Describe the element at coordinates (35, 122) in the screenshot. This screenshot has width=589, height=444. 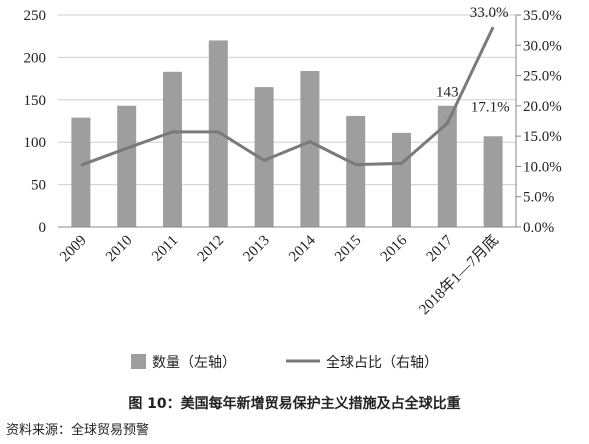
I see `left-axis: 0 50 100 150 200 250` at that location.